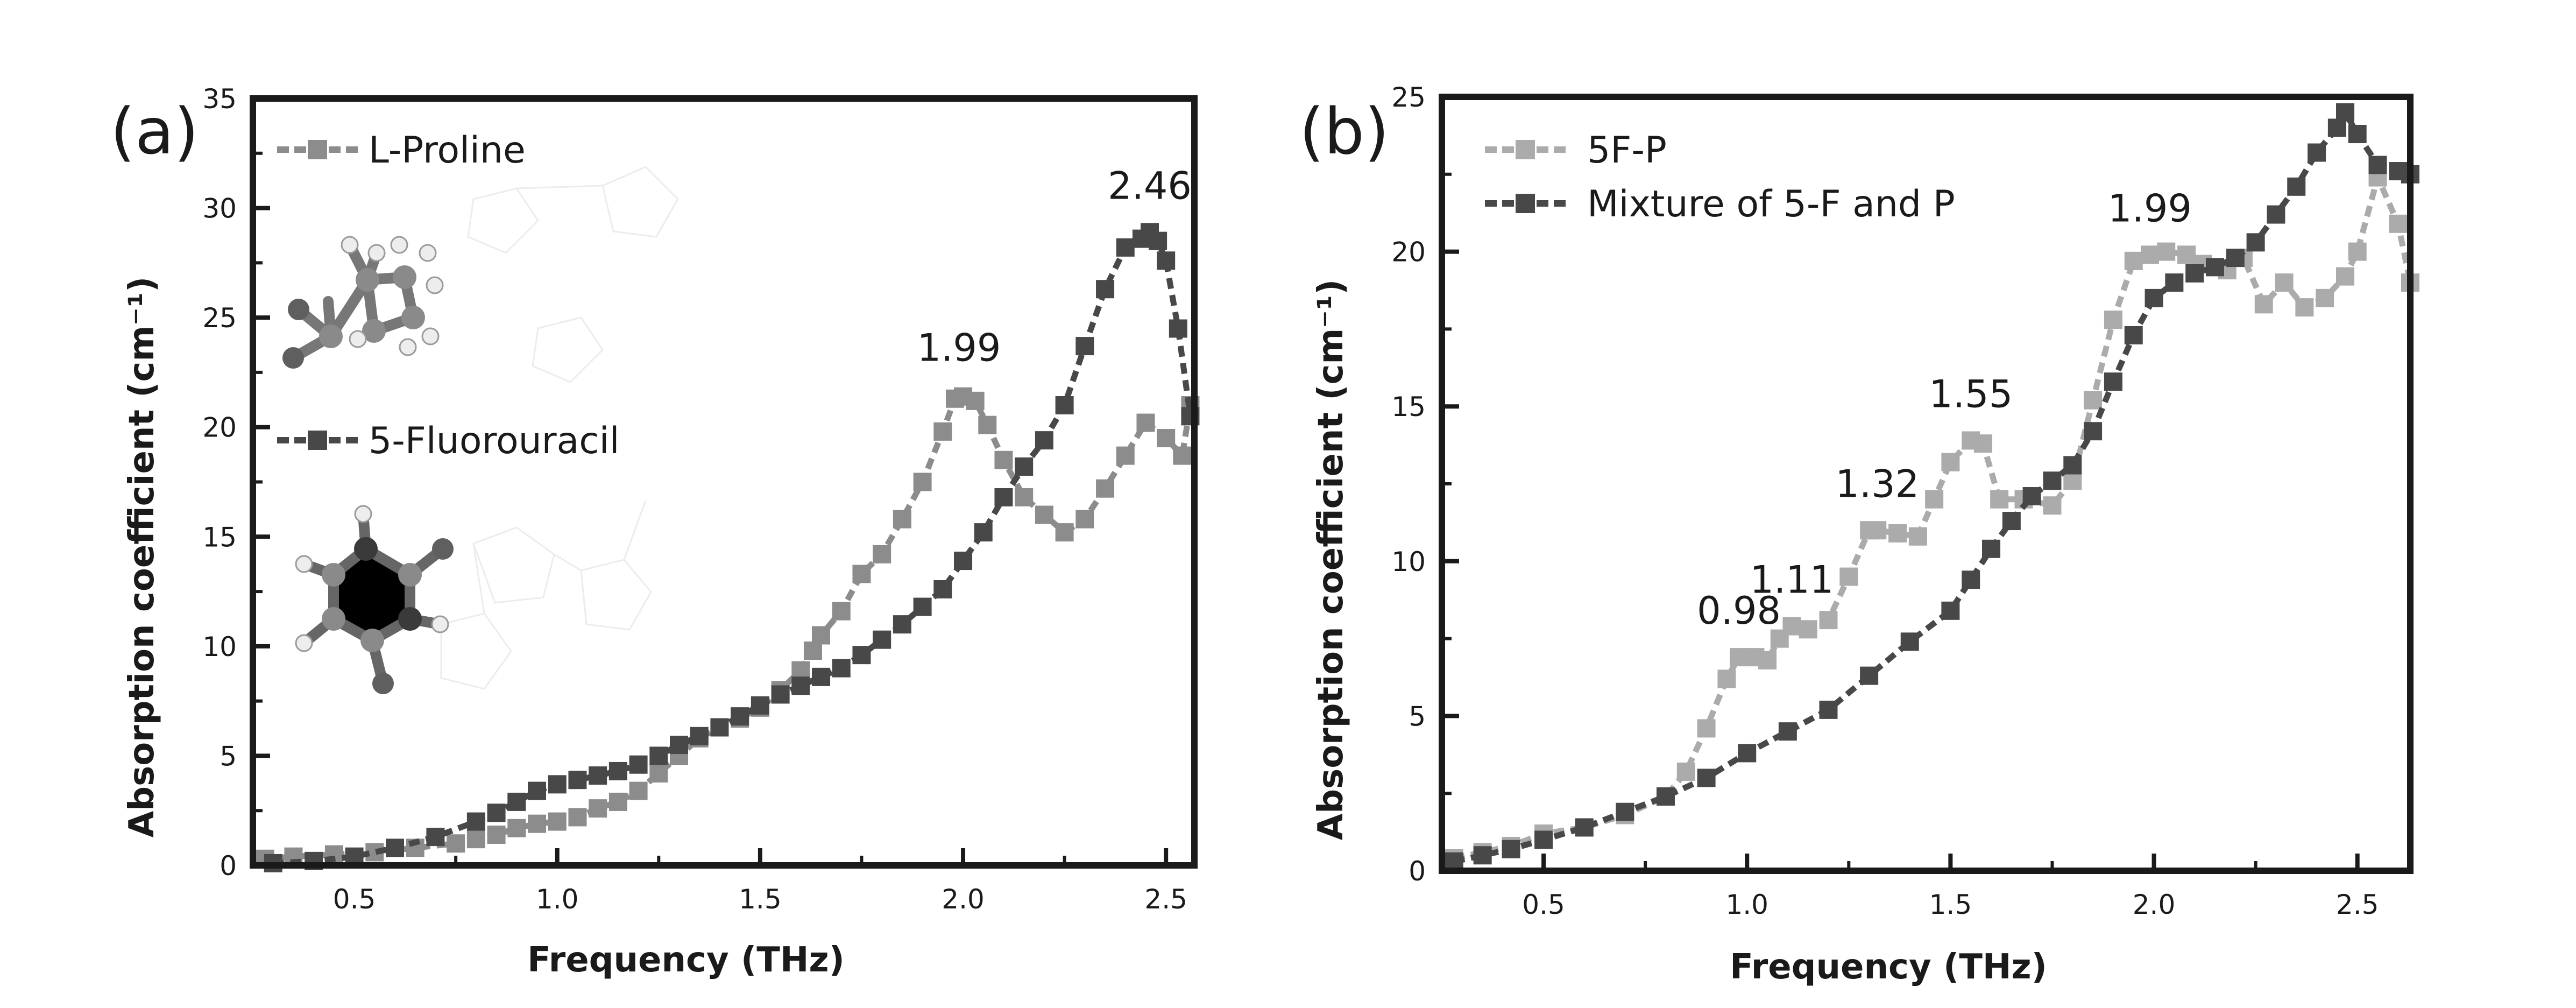 Image resolution: width=2576 pixels, height=1008 pixels. Describe the element at coordinates (1408, 406) in the screenshot. I see `y-tick-label: 15` at that location.